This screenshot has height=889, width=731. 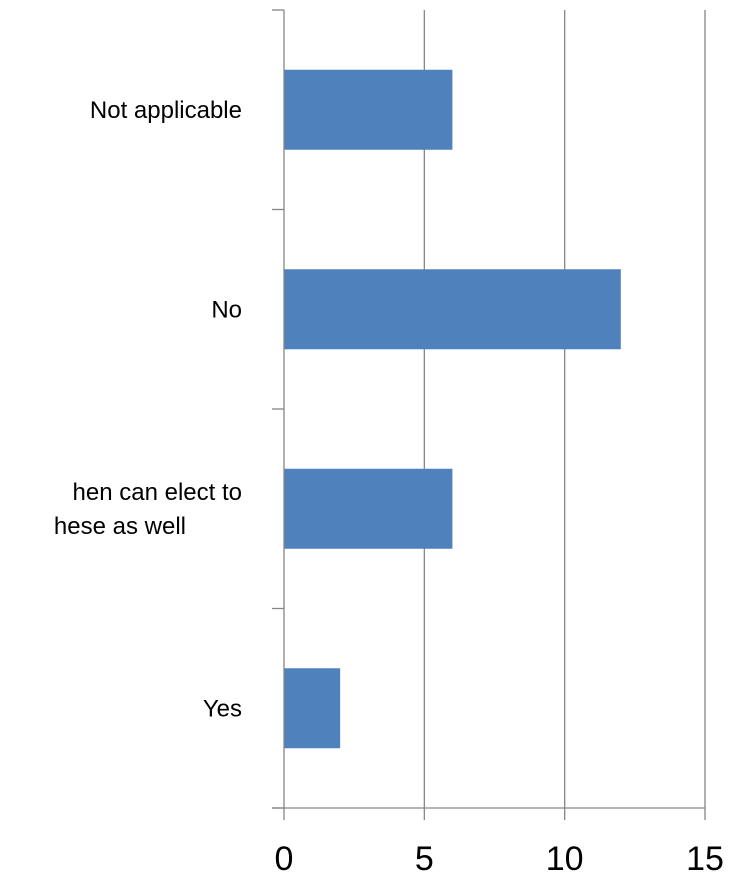 I want to click on category-label-3-0: Not applicable, so click(x=166, y=110).